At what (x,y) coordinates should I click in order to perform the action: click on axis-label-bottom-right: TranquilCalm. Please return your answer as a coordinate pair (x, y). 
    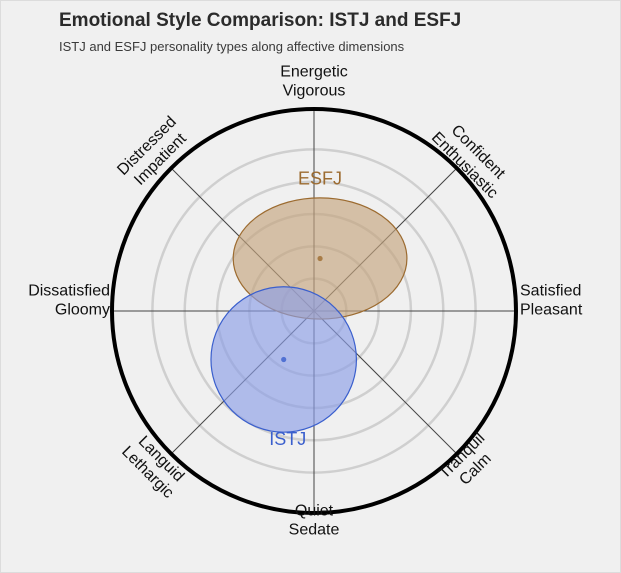
    Looking at the image, I should click on (469, 463).